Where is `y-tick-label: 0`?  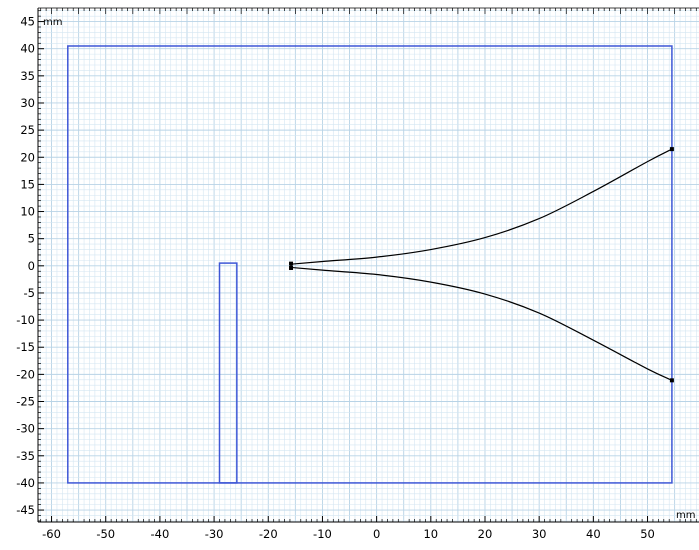
y-tick-label: 0 is located at coordinates (31, 266).